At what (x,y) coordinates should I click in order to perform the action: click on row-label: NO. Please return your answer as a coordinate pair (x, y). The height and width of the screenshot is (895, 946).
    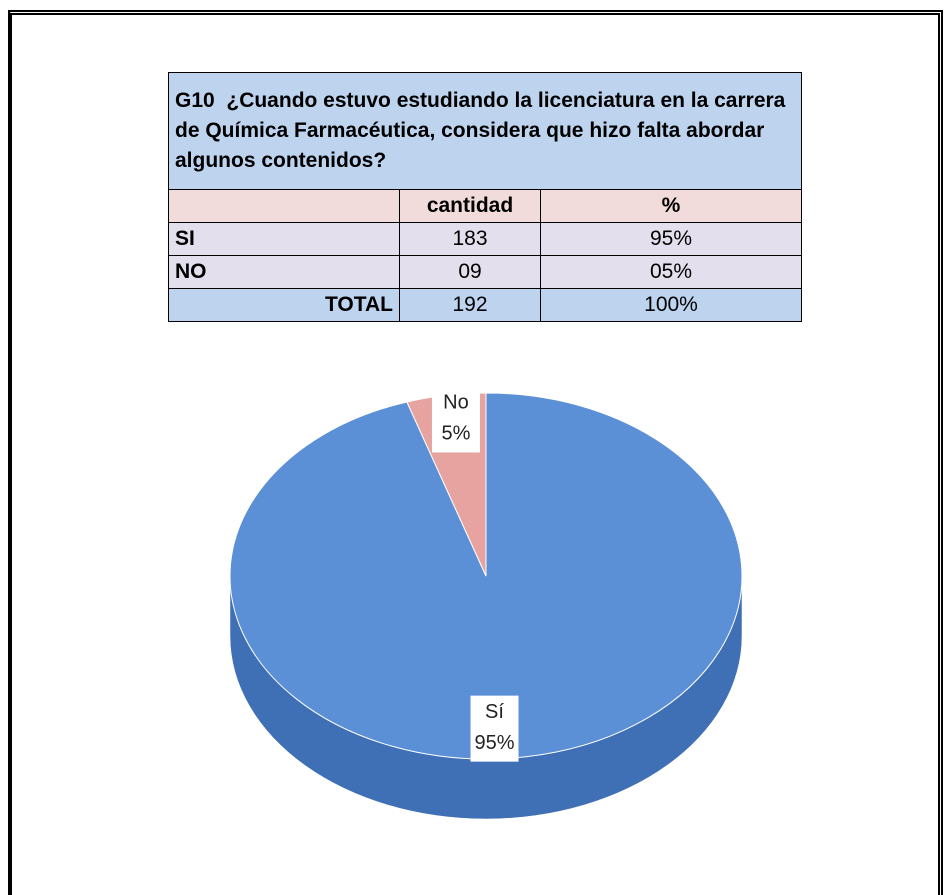
    Looking at the image, I should click on (284, 272).